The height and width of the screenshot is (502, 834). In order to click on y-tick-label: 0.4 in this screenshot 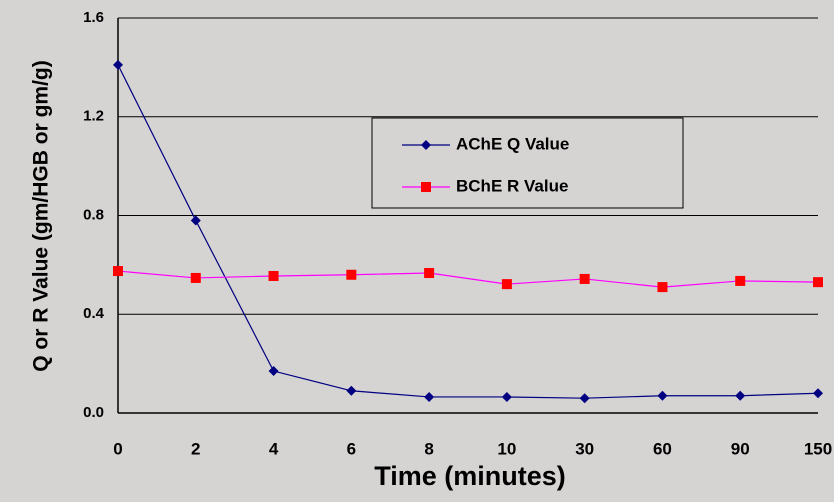, I will do `click(94, 313)`.